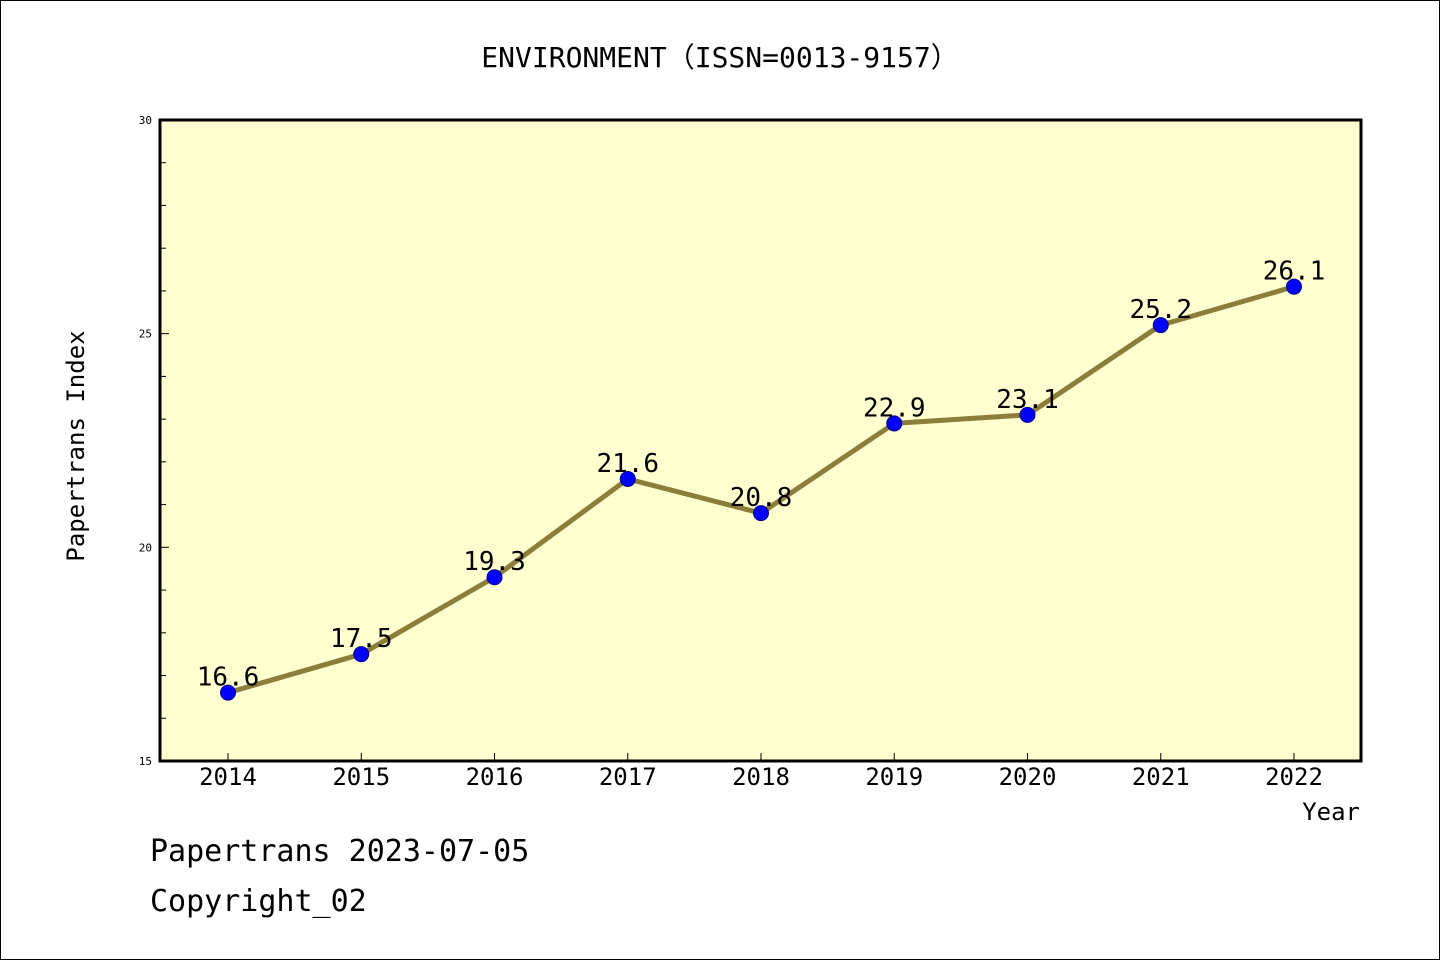  I want to click on y-tick-label: 15, so click(145, 761).